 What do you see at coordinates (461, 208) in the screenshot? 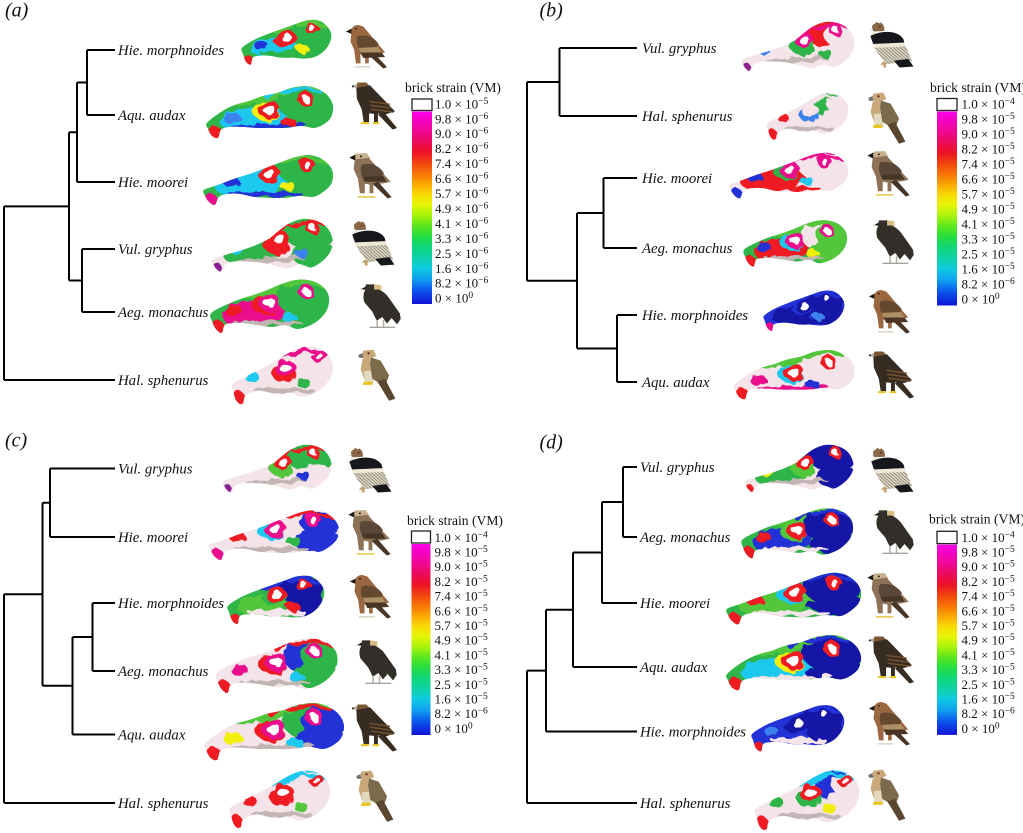
I see `svg-text: 4.9 × 10⁻⁶` at bounding box center [461, 208].